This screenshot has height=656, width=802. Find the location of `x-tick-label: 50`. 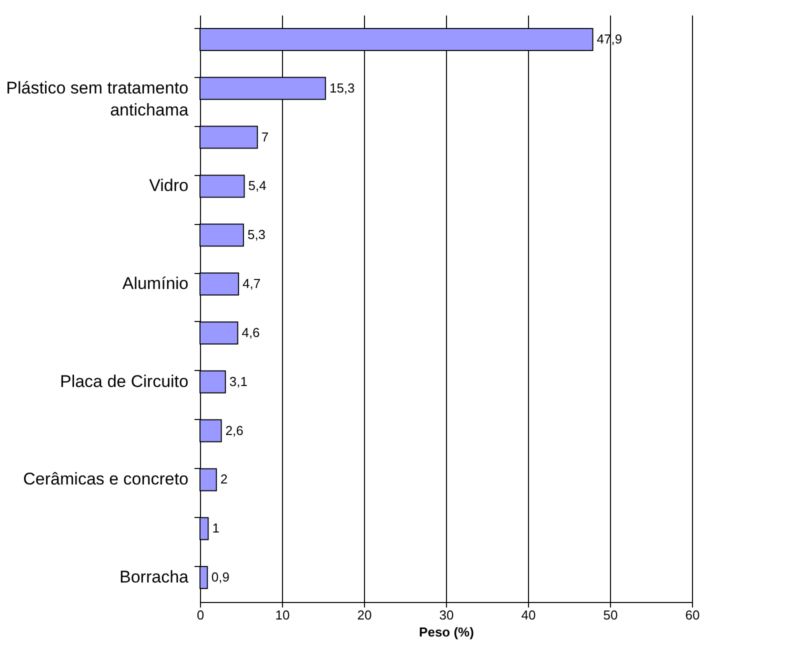

x-tick-label: 50 is located at coordinates (610, 615).